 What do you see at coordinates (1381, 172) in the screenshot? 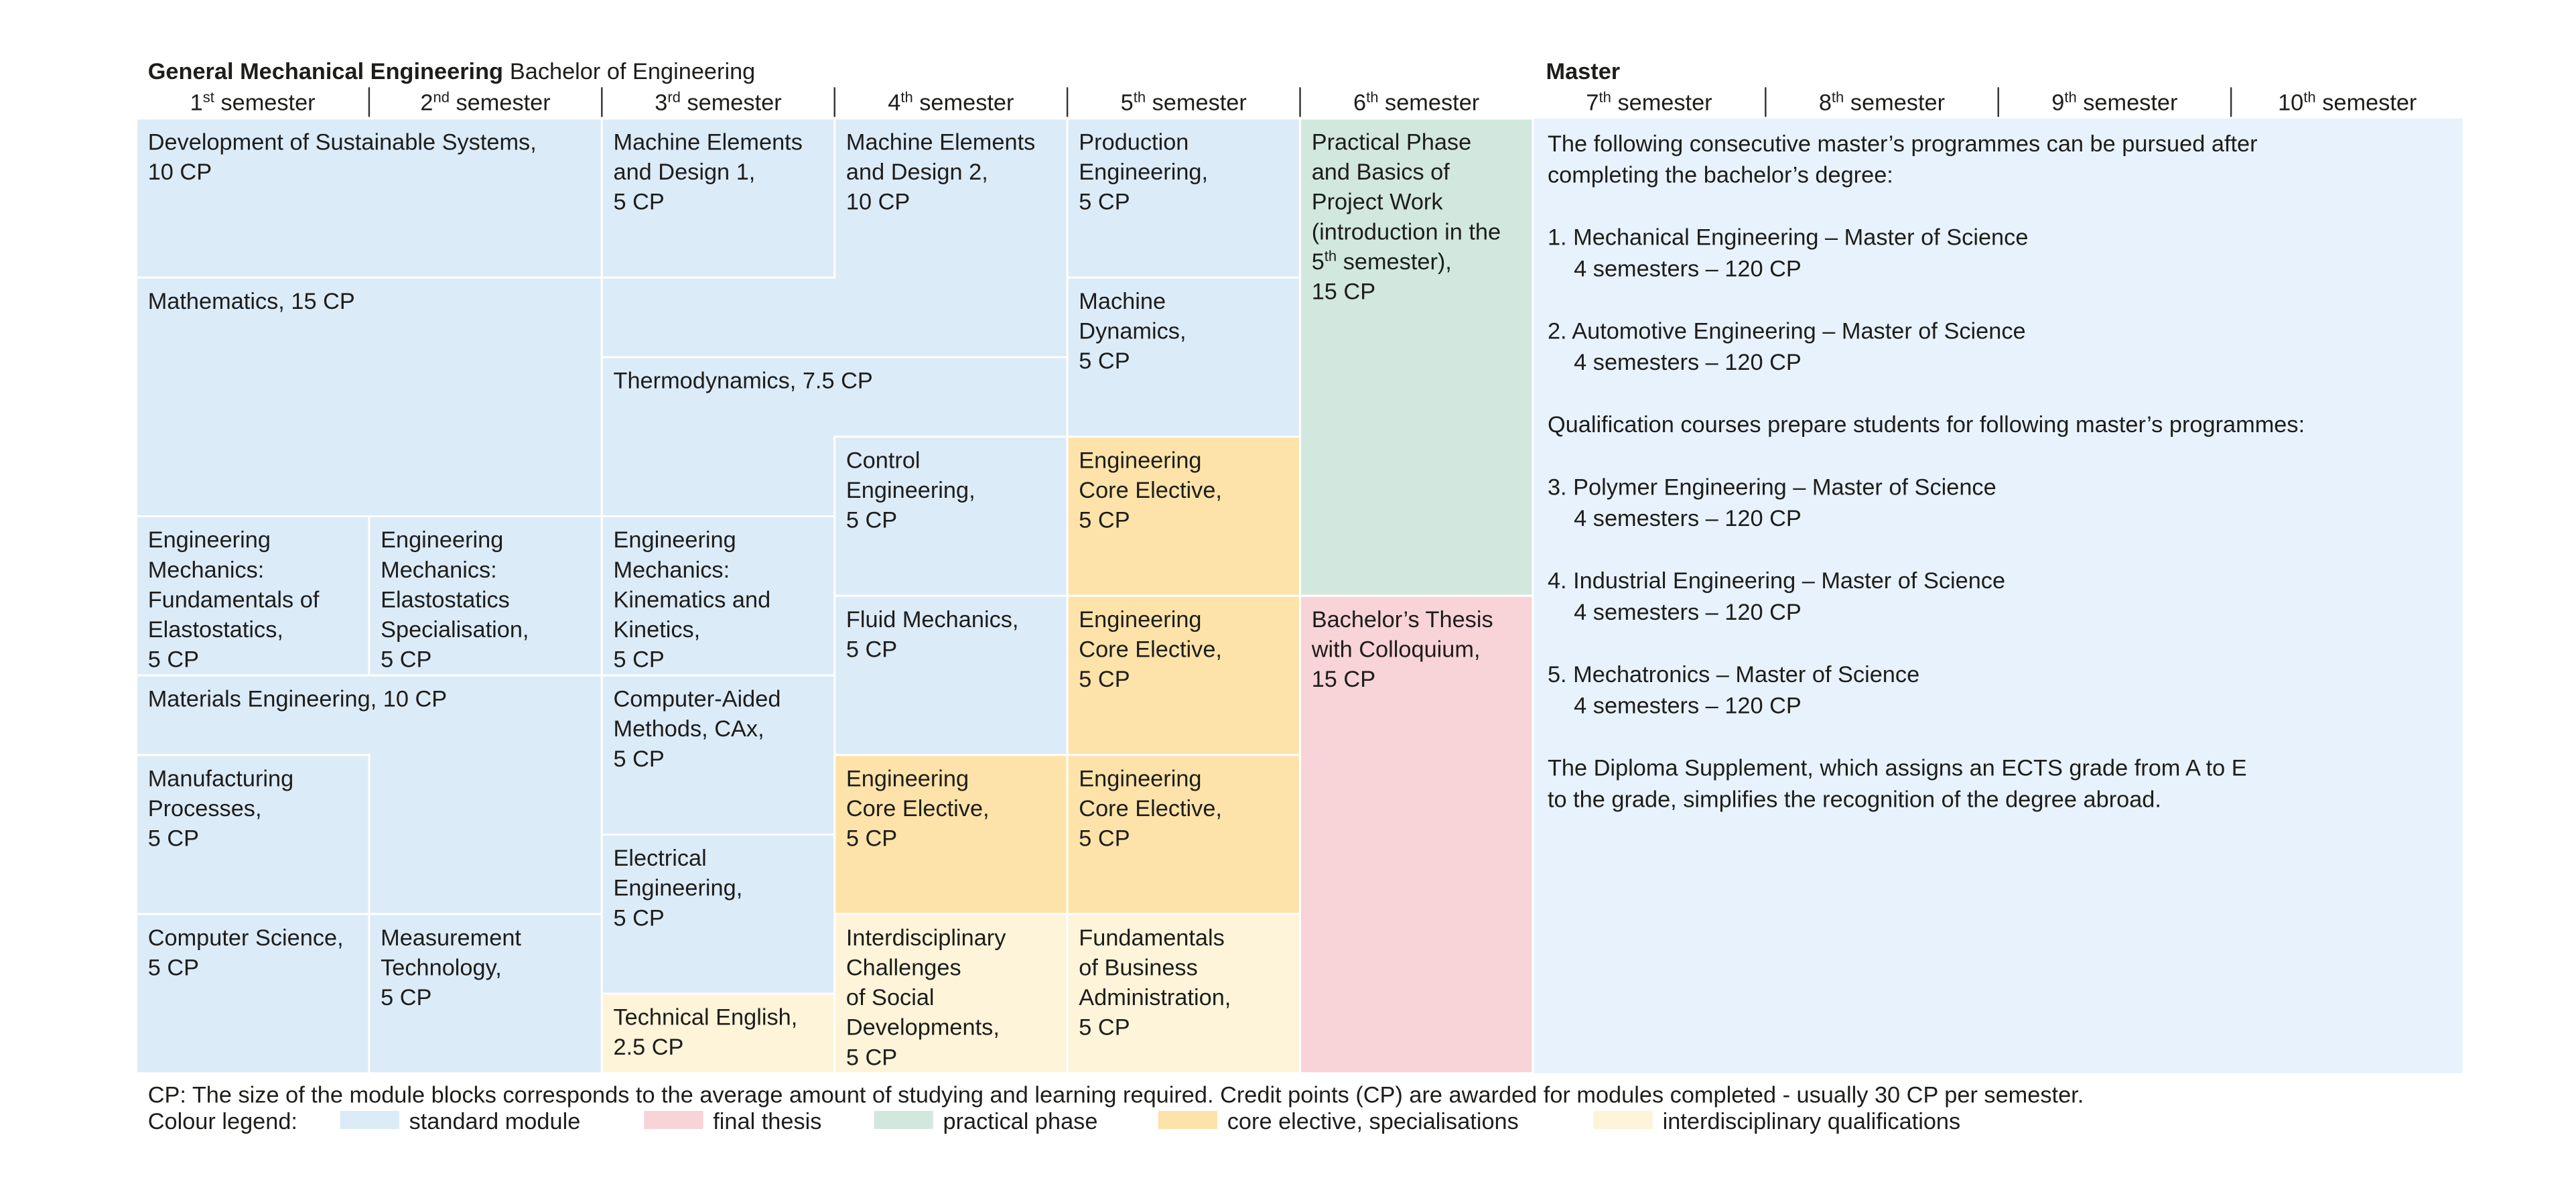
I see `module-text: and Basics of` at bounding box center [1381, 172].